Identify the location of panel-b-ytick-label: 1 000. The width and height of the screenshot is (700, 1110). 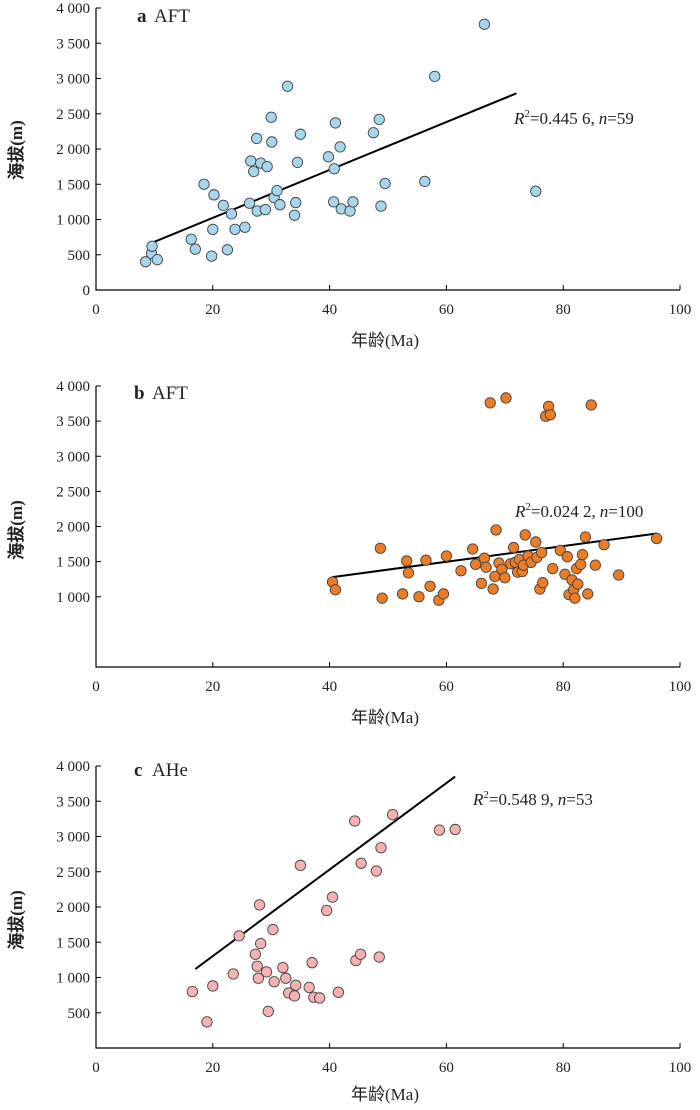
(73, 598).